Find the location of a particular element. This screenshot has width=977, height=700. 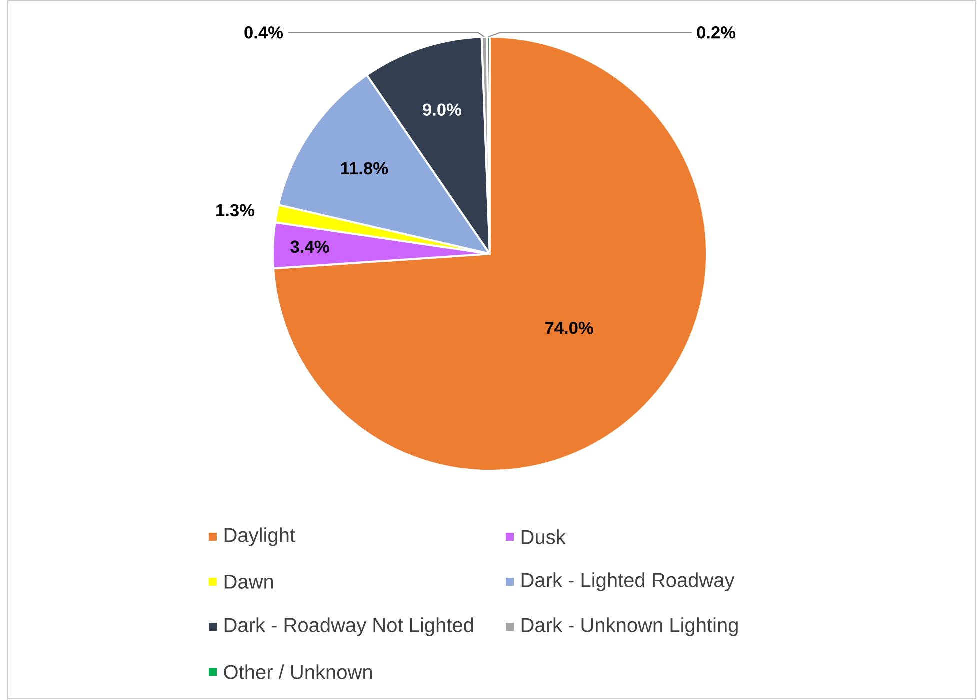

data-label: 11.8% is located at coordinates (364, 168).